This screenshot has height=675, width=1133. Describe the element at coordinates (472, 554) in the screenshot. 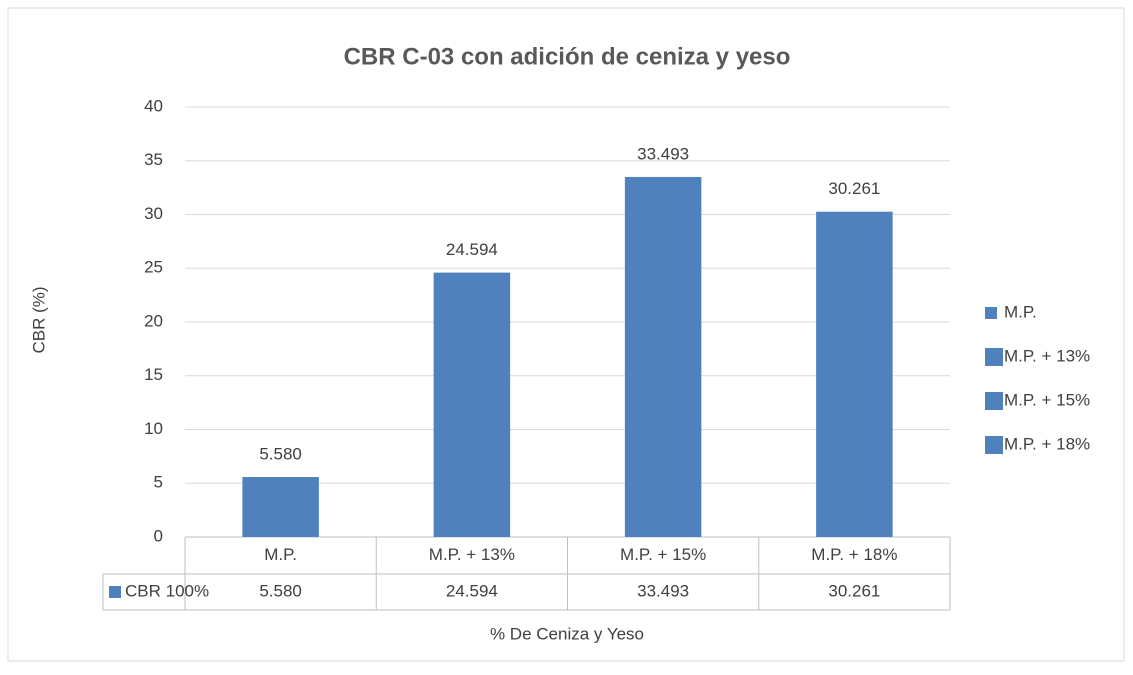

I see `x-tick-label: M.P. + 13%` at that location.